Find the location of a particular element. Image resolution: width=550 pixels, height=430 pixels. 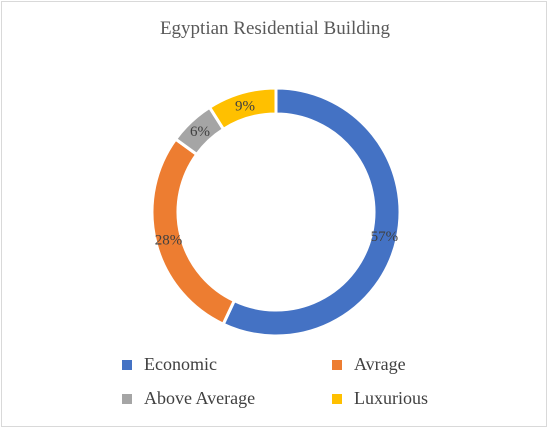

data-label-economic: 57% is located at coordinates (385, 237).